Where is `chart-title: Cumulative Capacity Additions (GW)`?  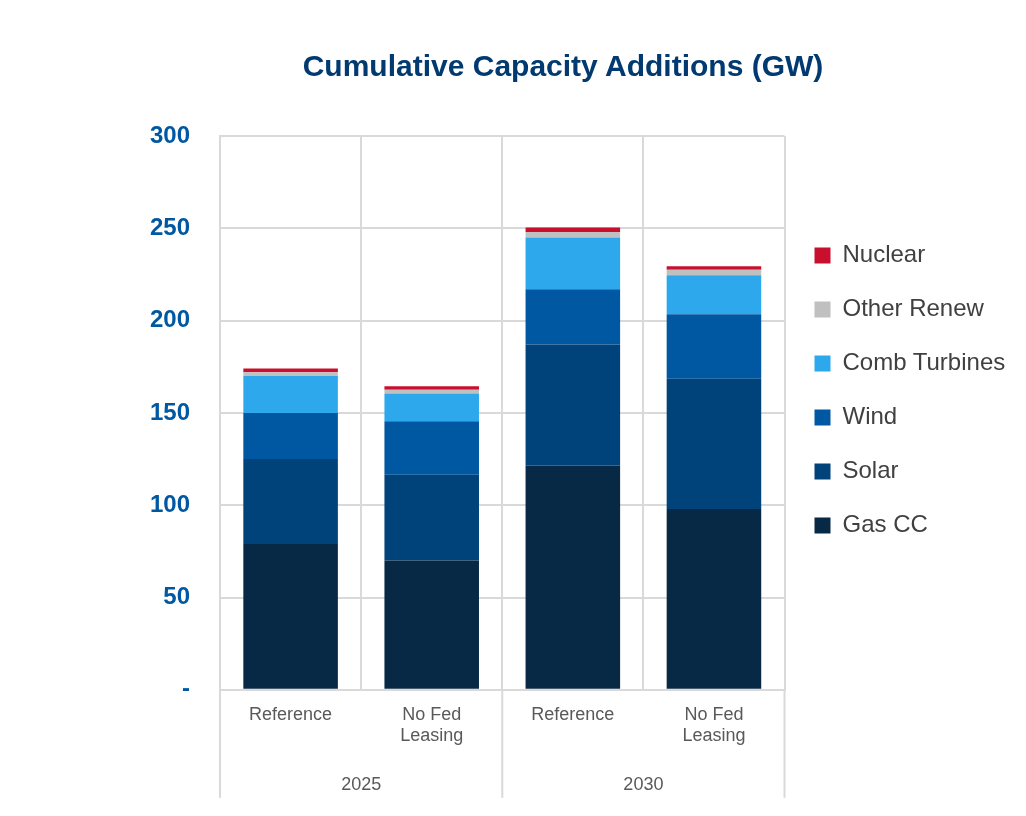
chart-title: Cumulative Capacity Additions (GW) is located at coordinates (563, 66).